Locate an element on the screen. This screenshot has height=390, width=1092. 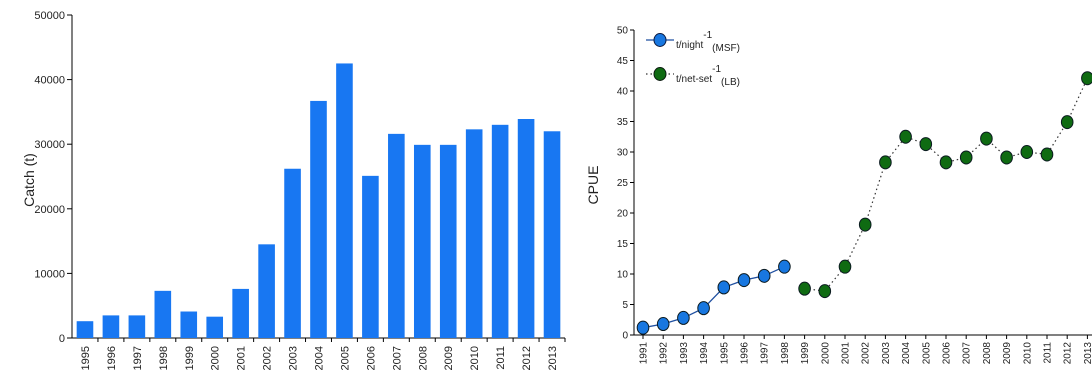
right-x-tick-label: 2002 is located at coordinates (866, 353).